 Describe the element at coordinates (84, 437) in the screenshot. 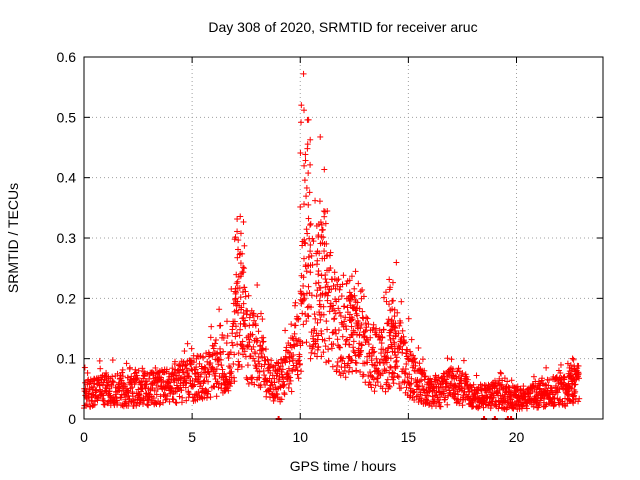

I see `x-tick-label: 0` at that location.